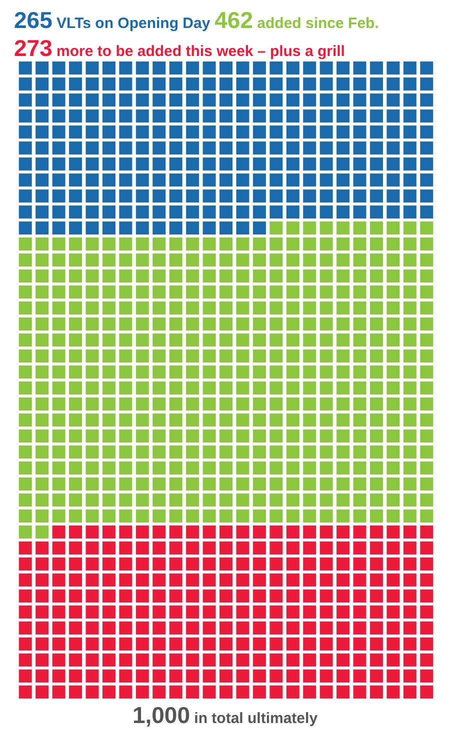 Image resolution: width=450 pixels, height=738 pixels. Describe the element at coordinates (33, 20) in the screenshot. I see `data-label: 265` at that location.